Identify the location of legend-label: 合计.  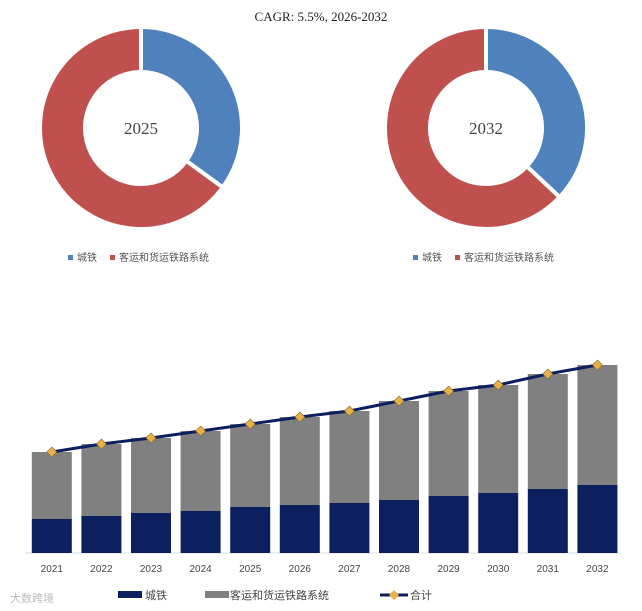
(421, 595).